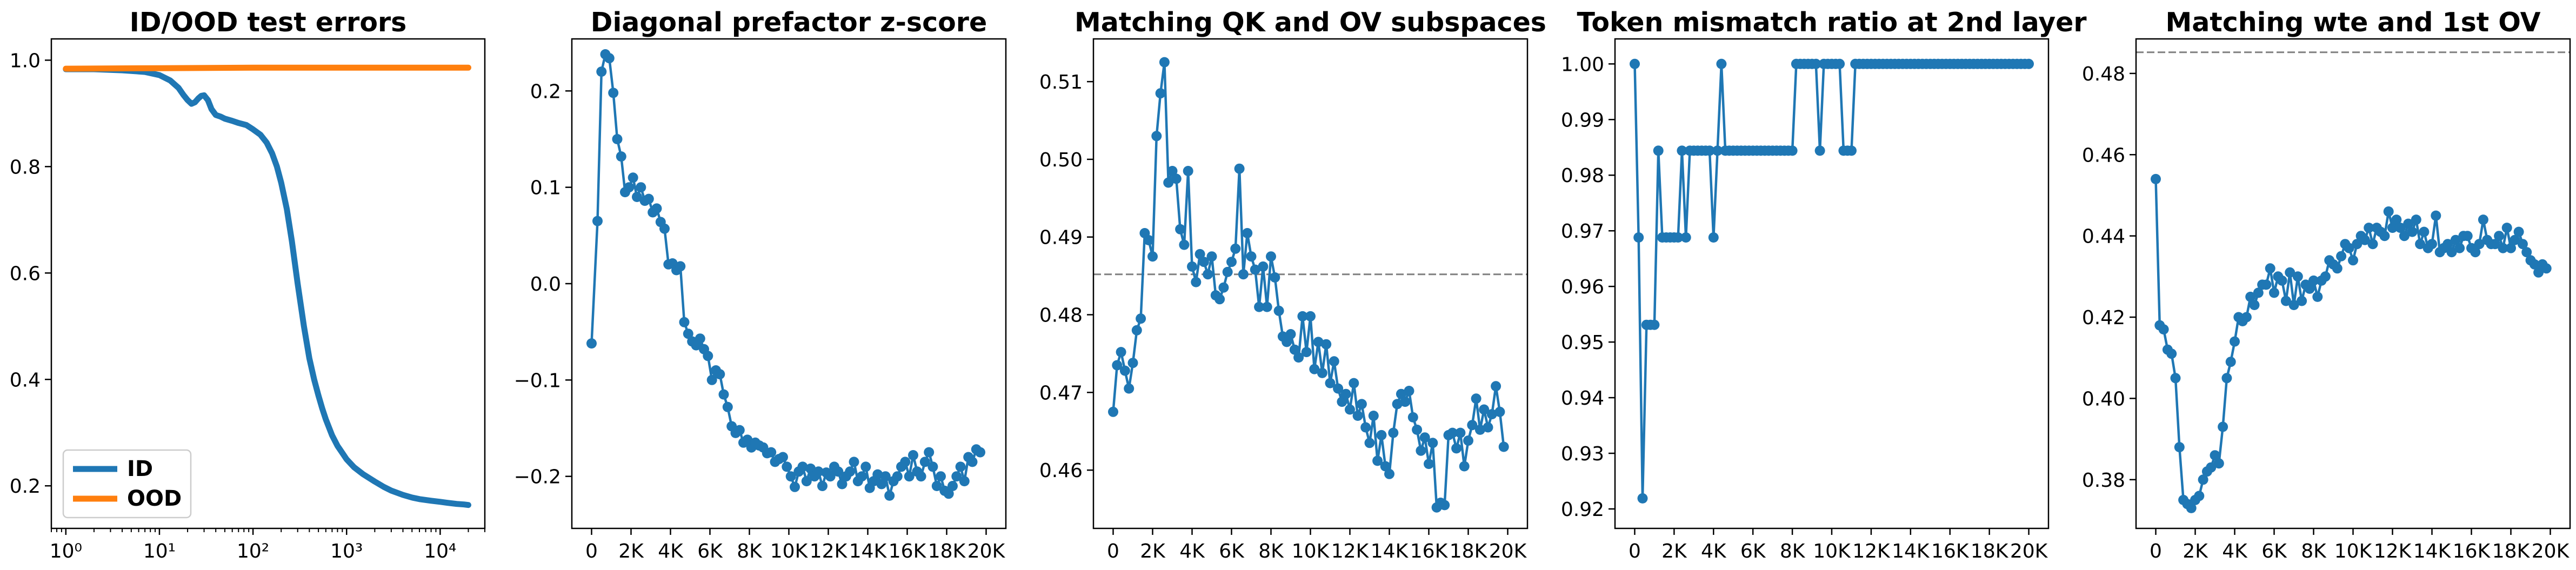  Describe the element at coordinates (440, 551) in the screenshot. I see `x-tick-label: 10⁴` at that location.